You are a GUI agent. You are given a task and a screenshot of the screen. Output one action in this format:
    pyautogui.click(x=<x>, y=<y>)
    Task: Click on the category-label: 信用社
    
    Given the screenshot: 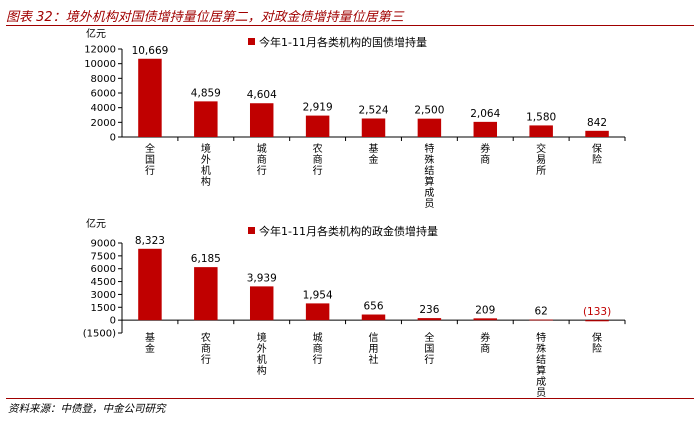 What is the action you would take?
    pyautogui.click(x=374, y=349)
    